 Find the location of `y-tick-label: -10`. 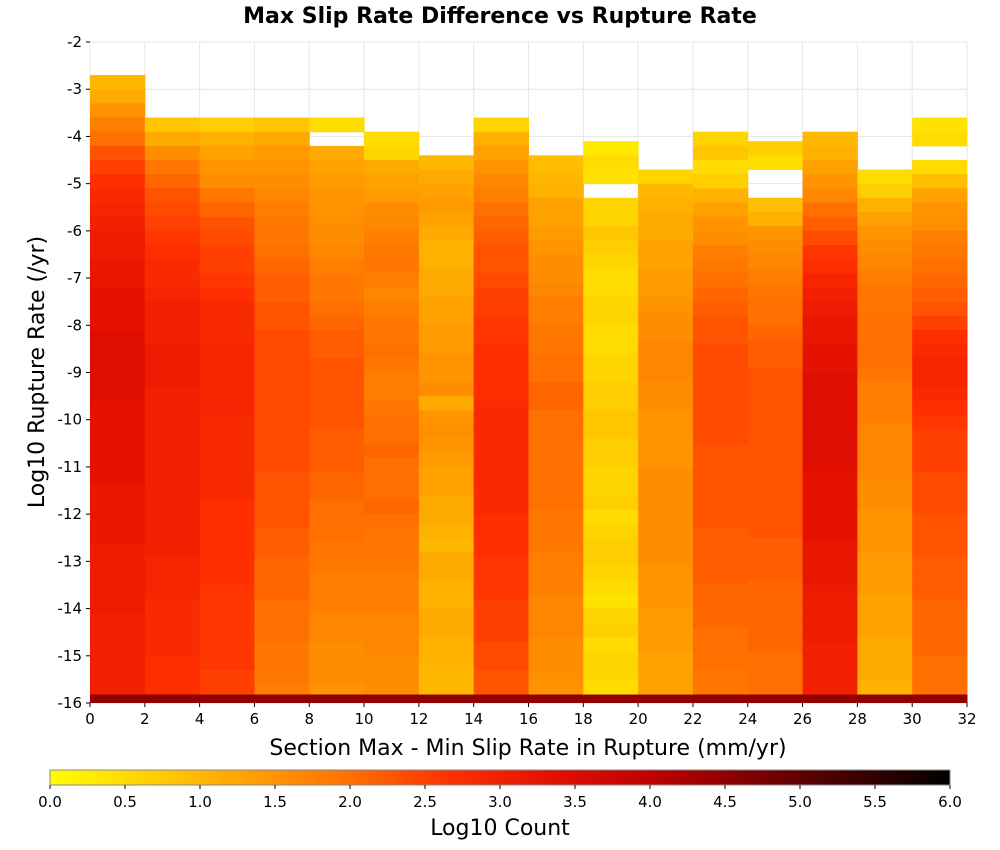

y-tick-label: -10 is located at coordinates (70, 420).